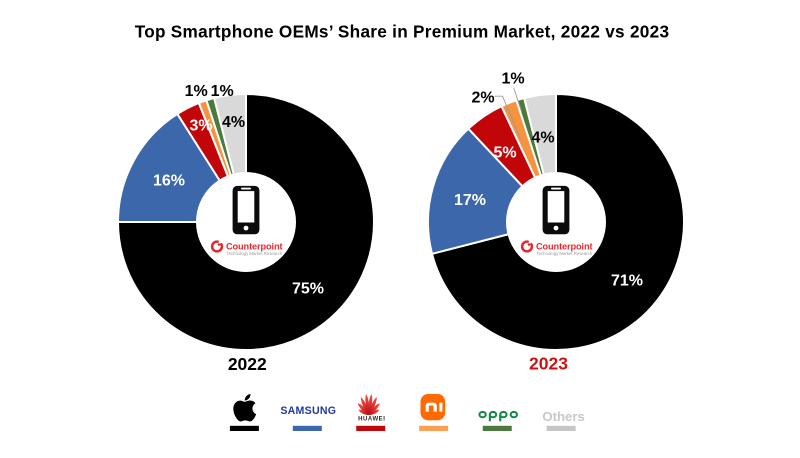 The height and width of the screenshot is (458, 800). I want to click on svg-text: 17%, so click(470, 200).